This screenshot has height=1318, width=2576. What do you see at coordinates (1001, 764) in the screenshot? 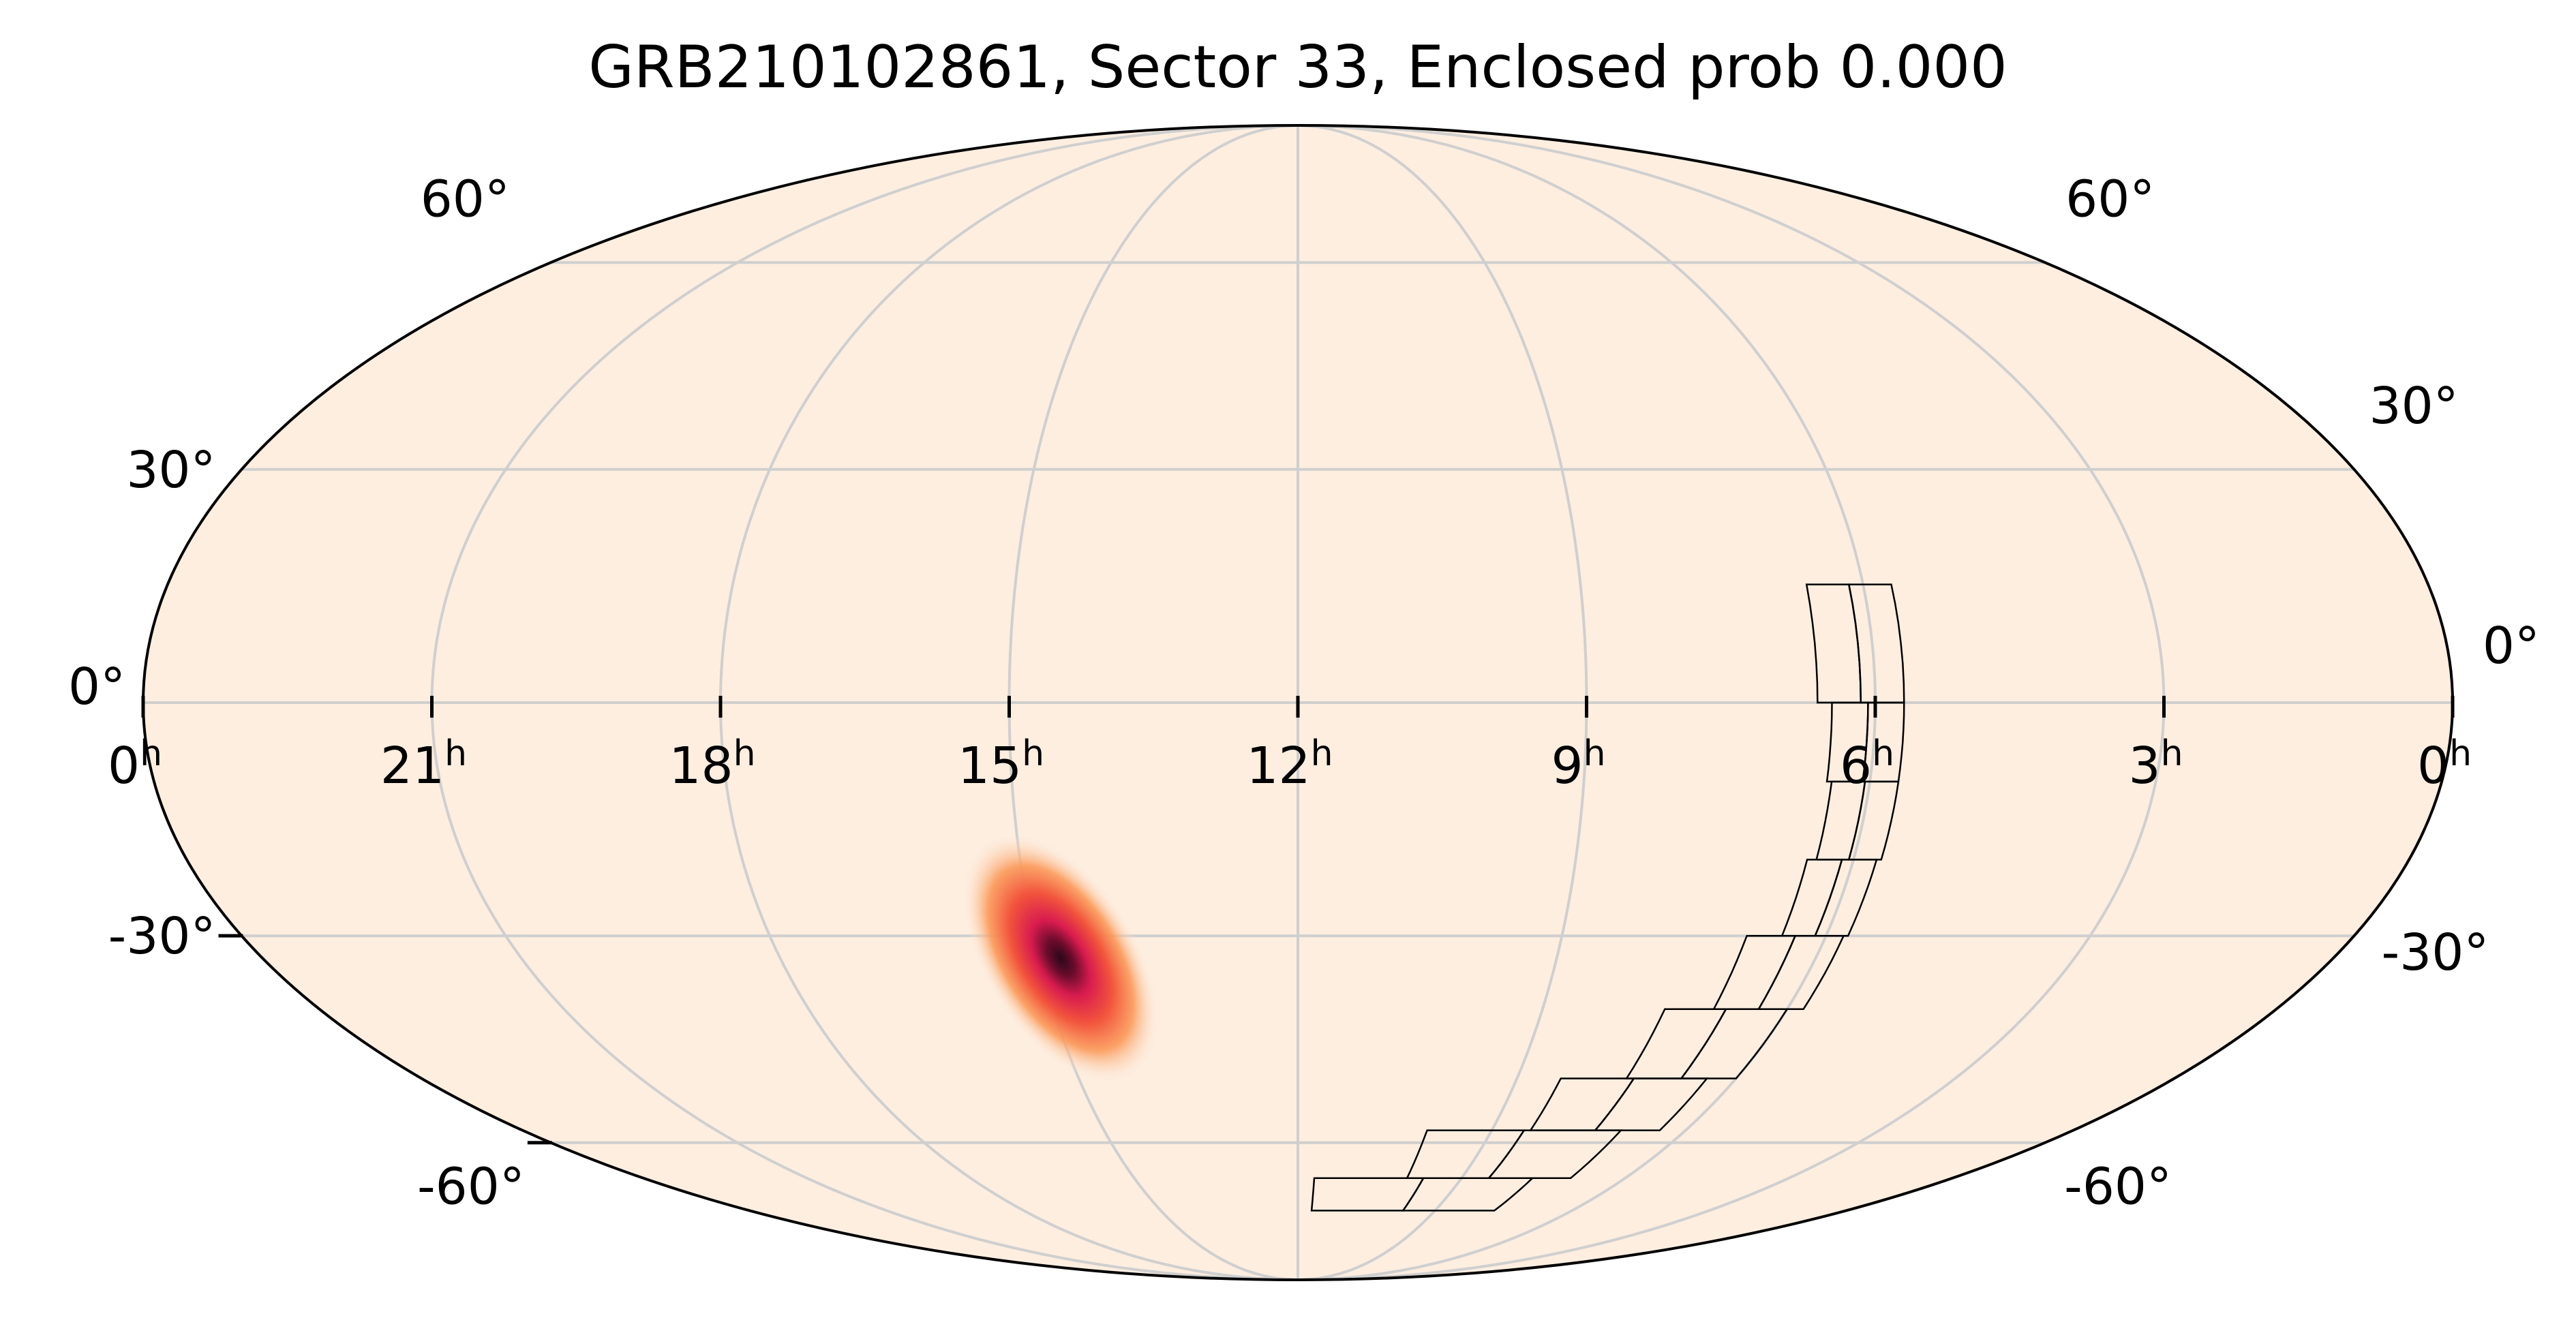
I see `ra-tick-label: 15h` at bounding box center [1001, 764].